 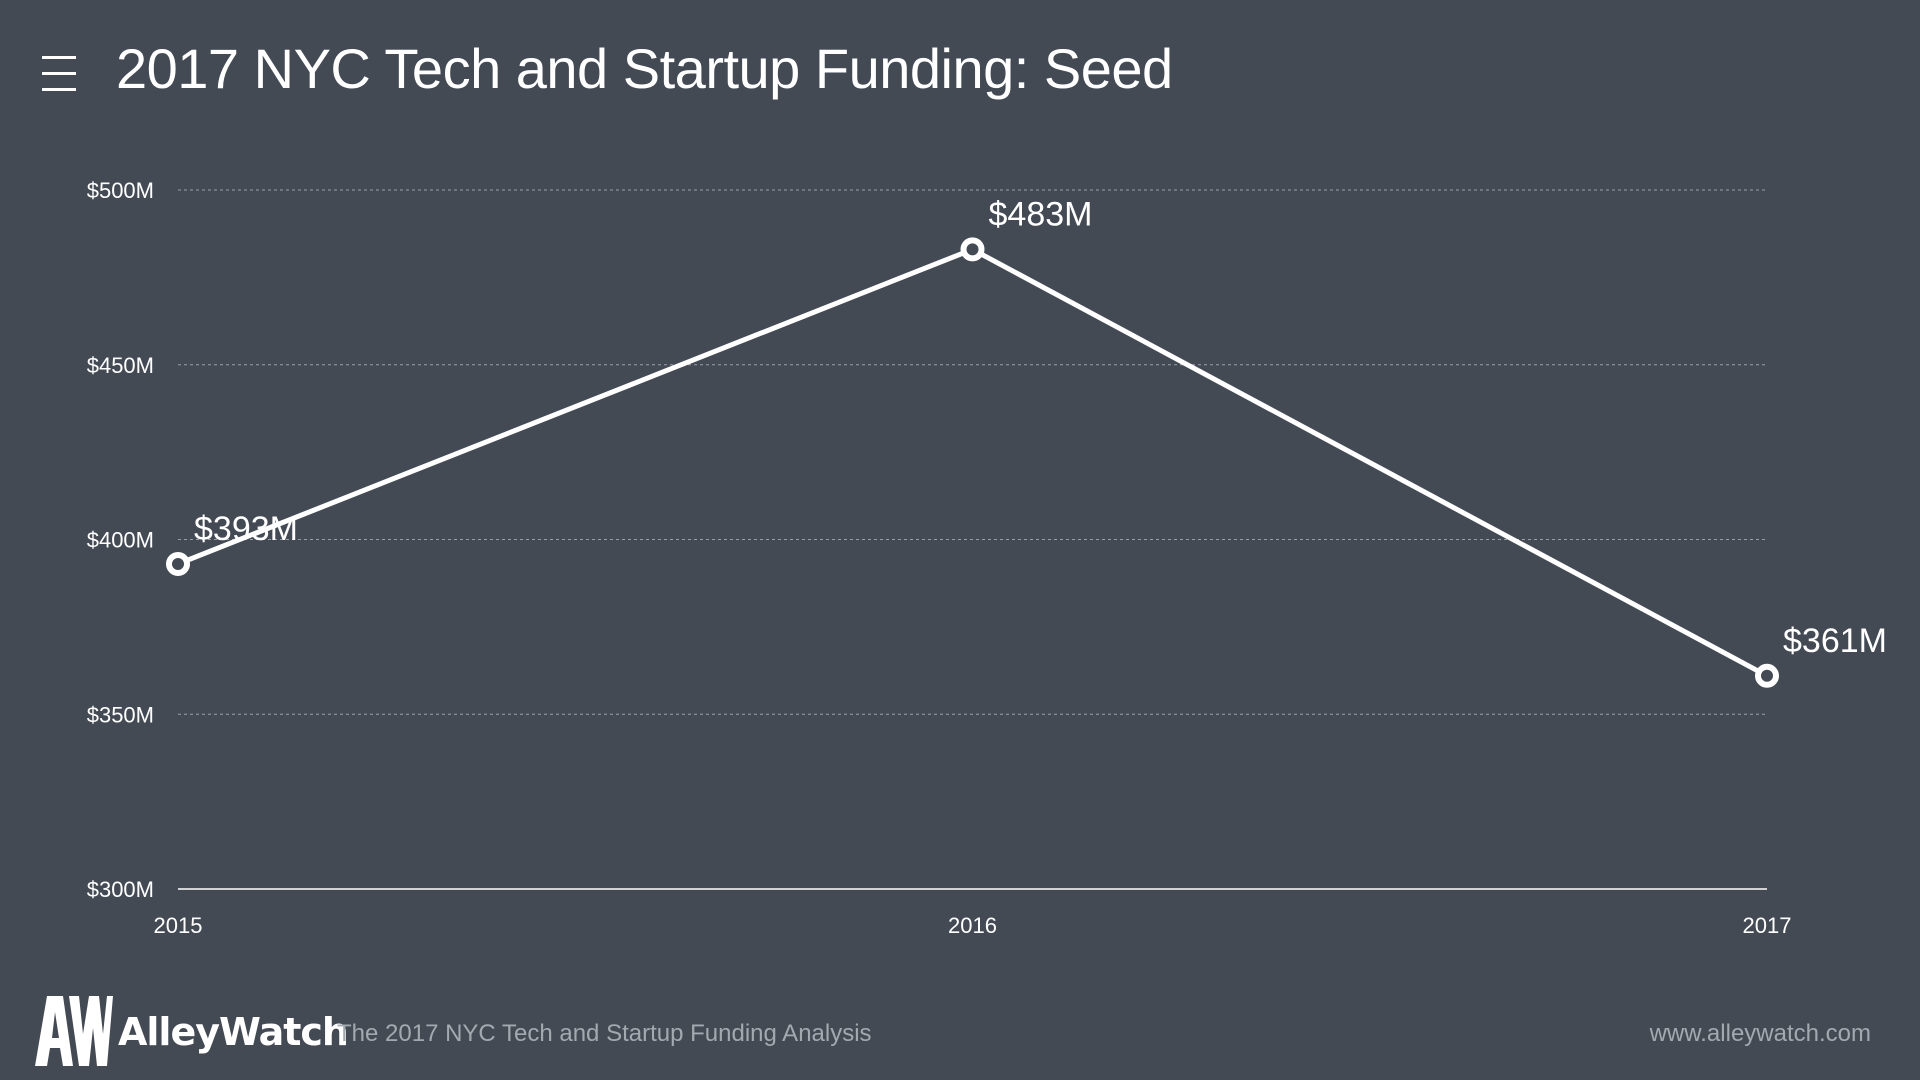 I want to click on y-axis-ticks: $300M $350M $400M $450M $500M, so click(x=120, y=540).